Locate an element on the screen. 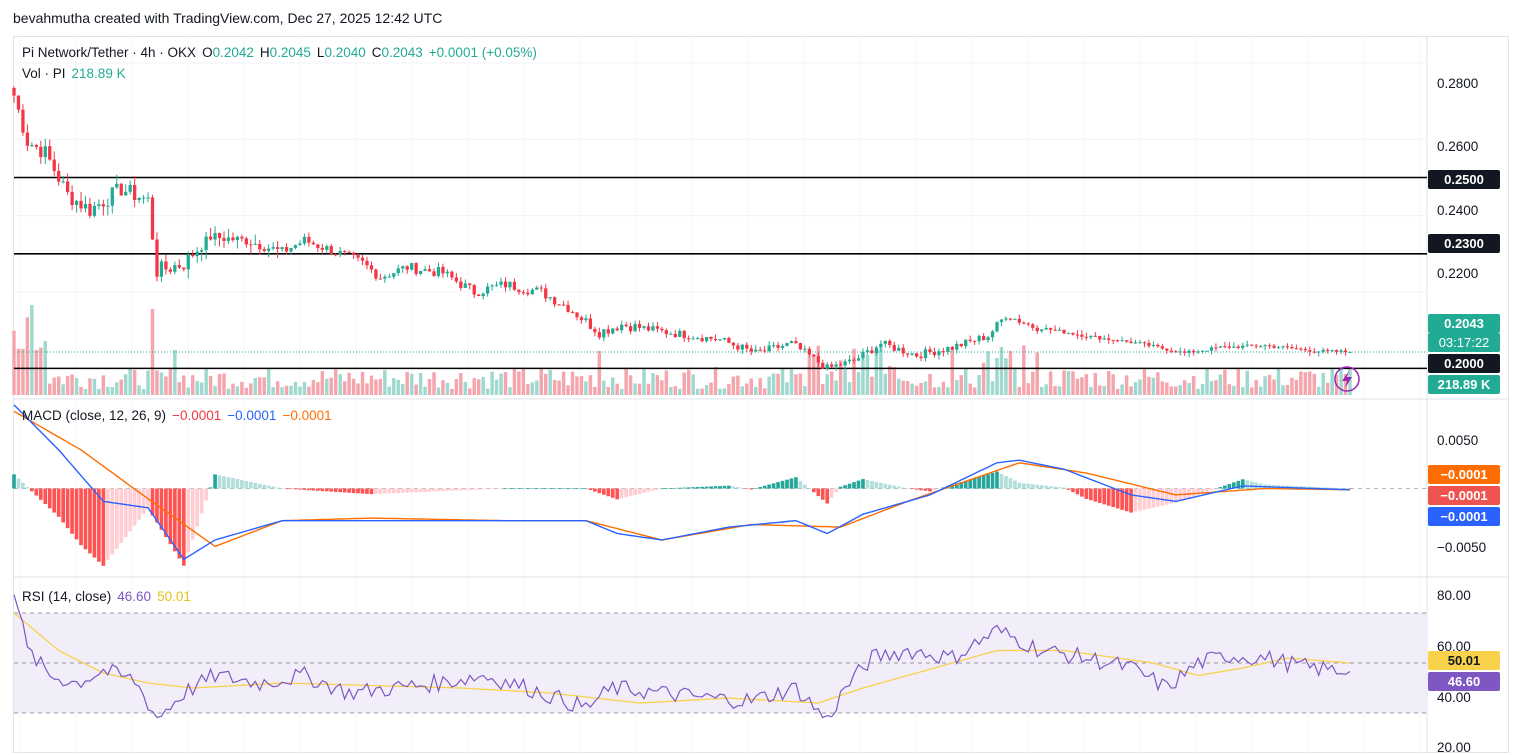 The height and width of the screenshot is (755, 1521). level-badge: 0.2000 is located at coordinates (1464, 363).